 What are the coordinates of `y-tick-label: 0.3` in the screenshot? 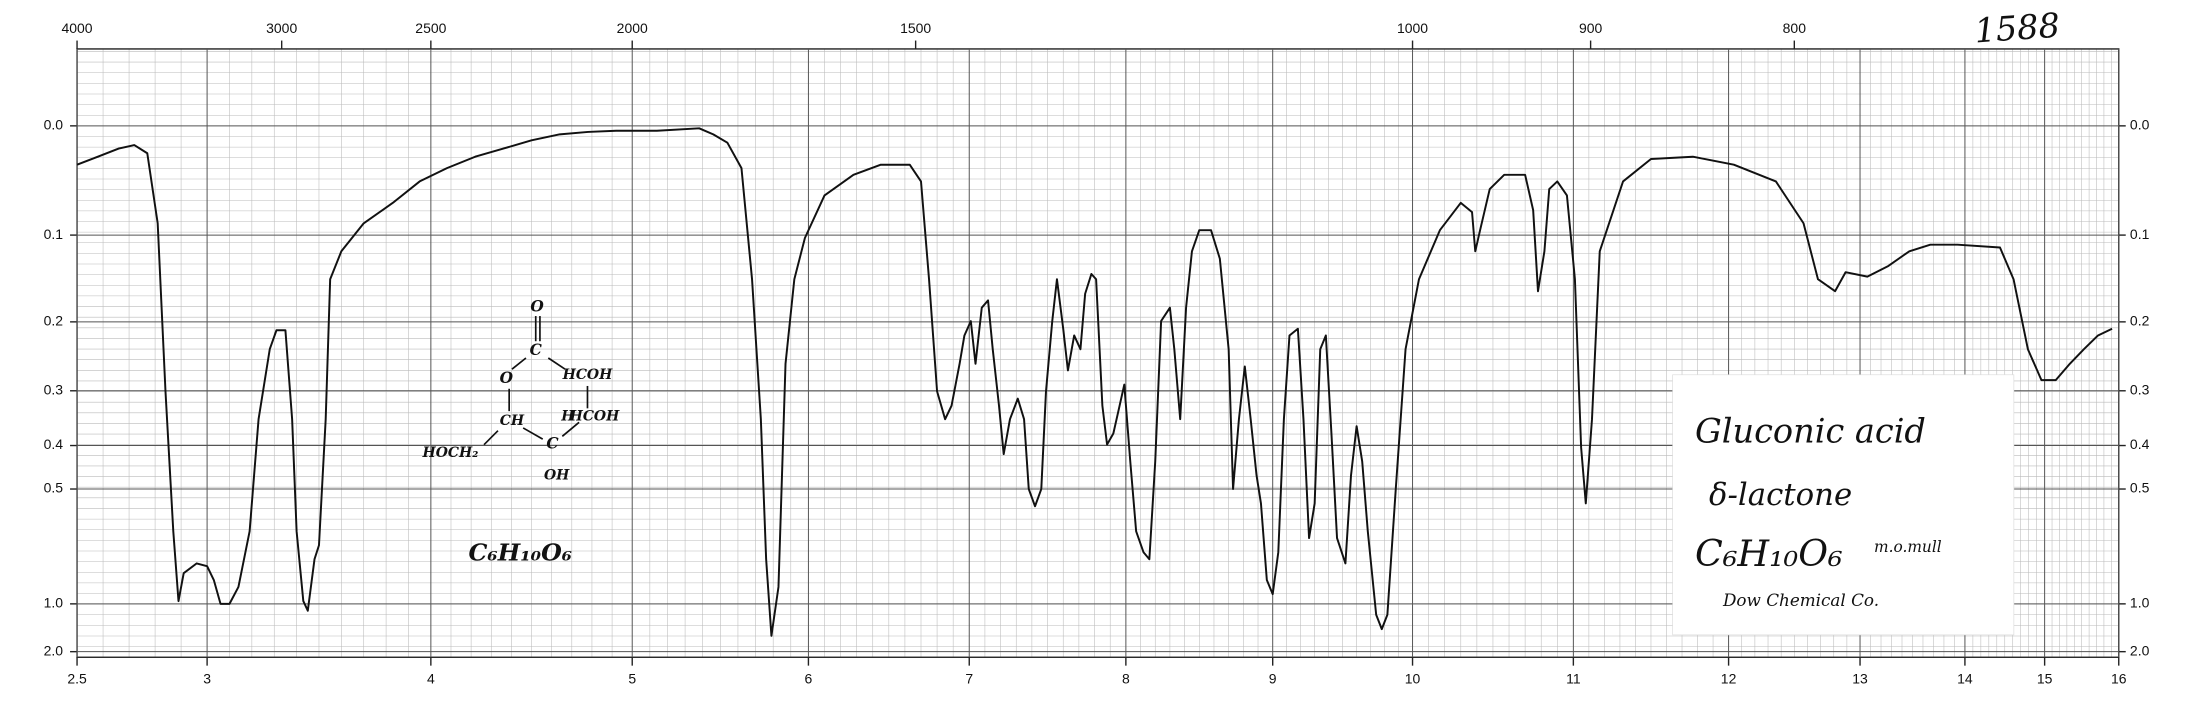 It's located at (54, 389).